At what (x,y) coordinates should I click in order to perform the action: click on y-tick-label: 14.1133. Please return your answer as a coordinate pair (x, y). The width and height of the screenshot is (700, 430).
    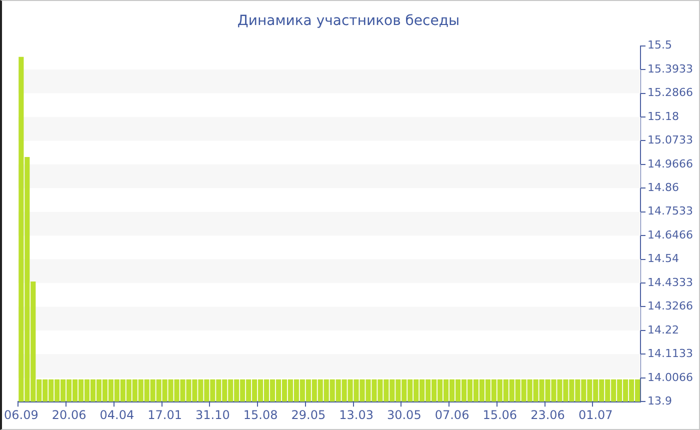
    Looking at the image, I should click on (671, 353).